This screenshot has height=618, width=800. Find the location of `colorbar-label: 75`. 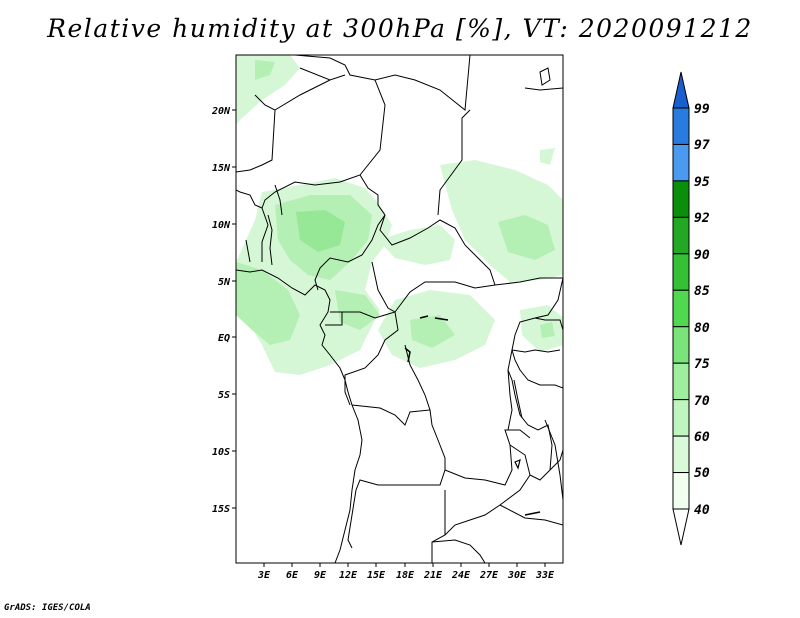

colorbar-label: 75 is located at coordinates (702, 364).